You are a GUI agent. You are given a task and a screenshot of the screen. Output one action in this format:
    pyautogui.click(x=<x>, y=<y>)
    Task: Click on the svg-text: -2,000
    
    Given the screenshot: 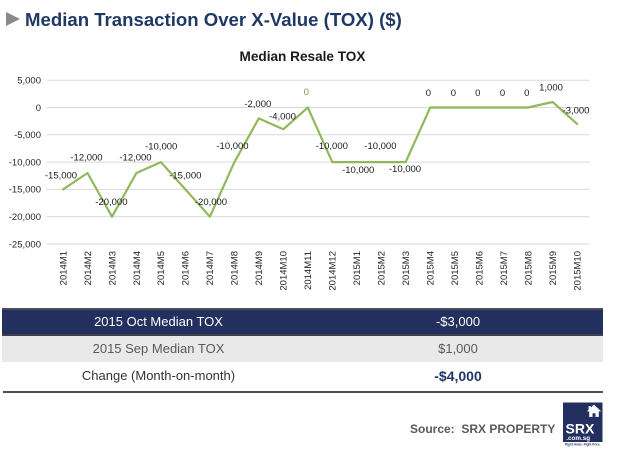 What is the action you would take?
    pyautogui.click(x=257, y=104)
    